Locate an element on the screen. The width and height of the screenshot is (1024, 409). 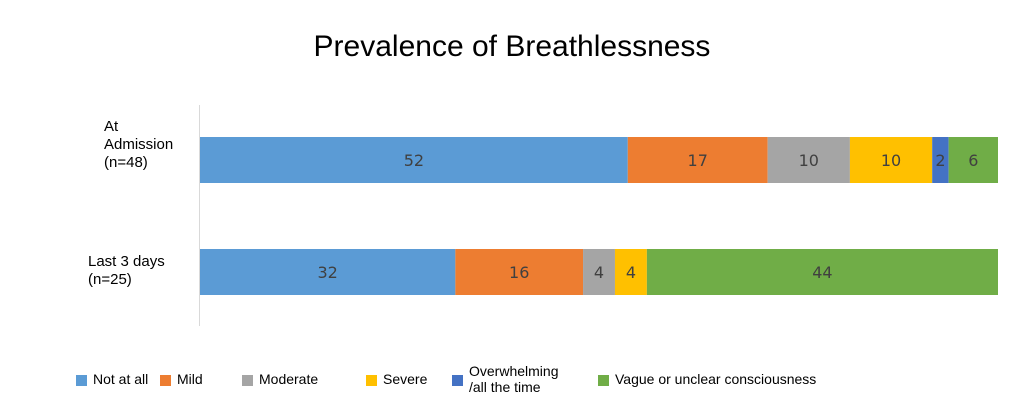
data-label-1-0: 32 is located at coordinates (328, 272).